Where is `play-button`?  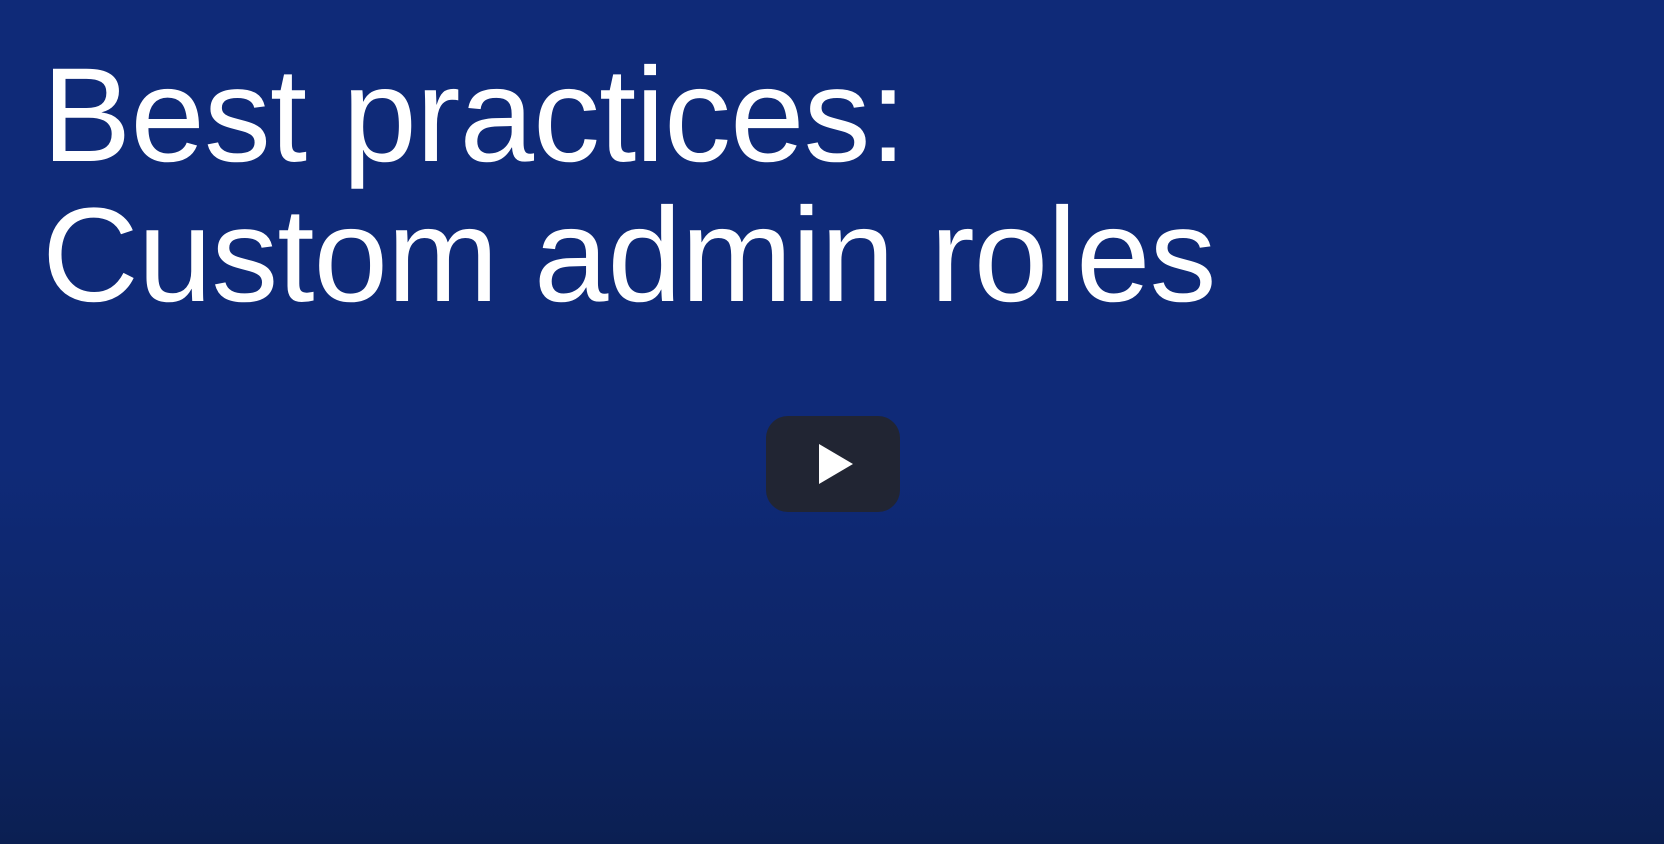 play-button is located at coordinates (833, 464).